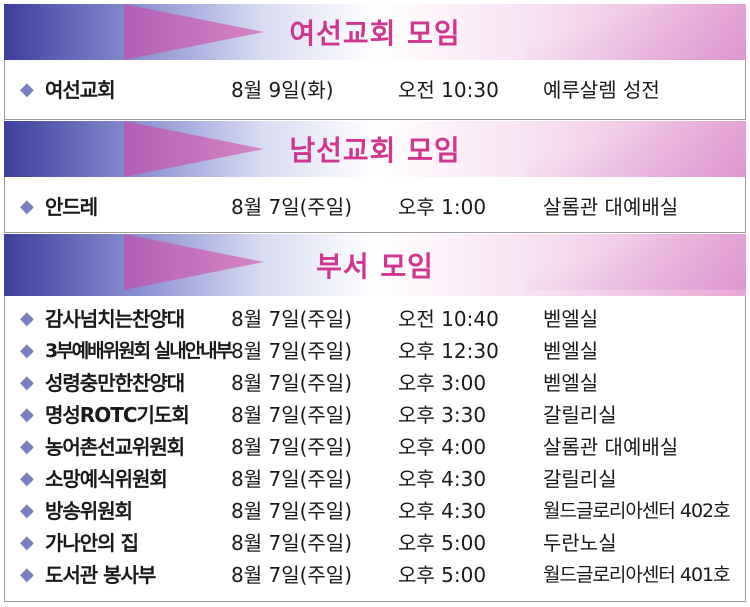  What do you see at coordinates (601, 90) in the screenshot?
I see `meeting-place: 예루살렘 성전` at bounding box center [601, 90].